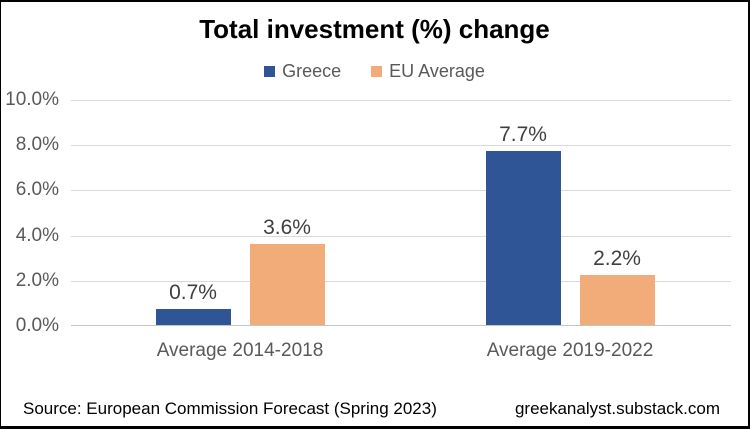 The height and width of the screenshot is (429, 750). Describe the element at coordinates (570, 350) in the screenshot. I see `category-label: Average 2019-2022` at that location.